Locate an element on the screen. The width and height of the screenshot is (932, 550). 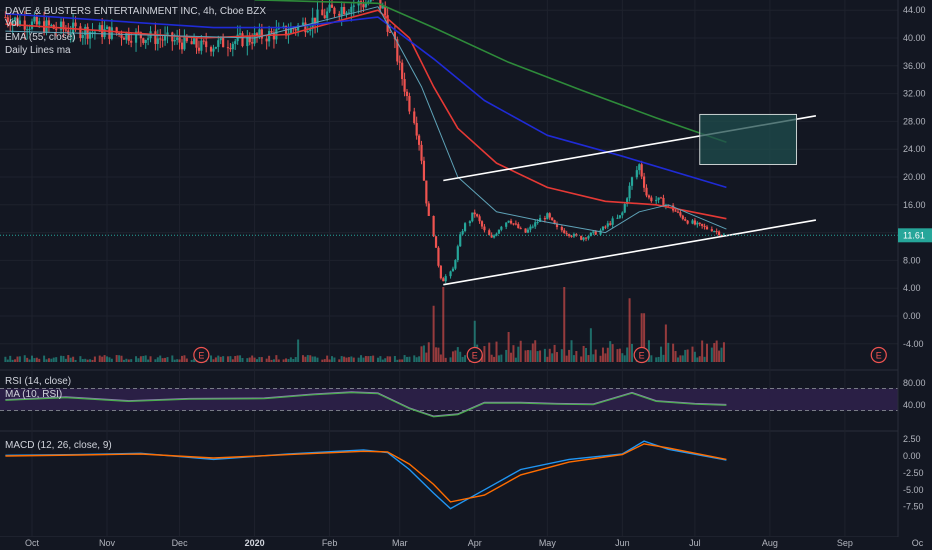
macd-legend: MACD (12, 26, close, 9) is located at coordinates (58, 445).